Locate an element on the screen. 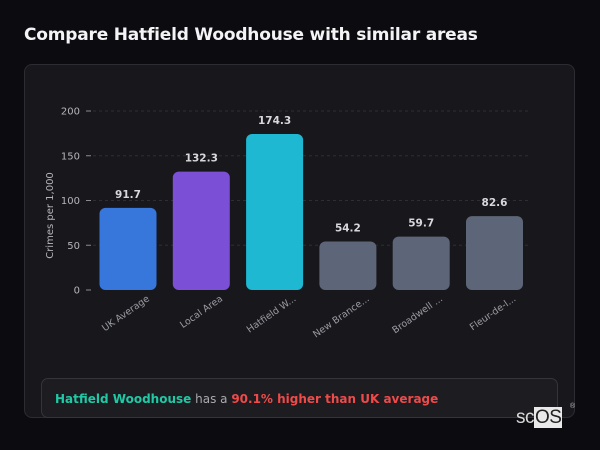 This screenshot has width=600, height=450. bar-value-label: 174.3 is located at coordinates (274, 121).